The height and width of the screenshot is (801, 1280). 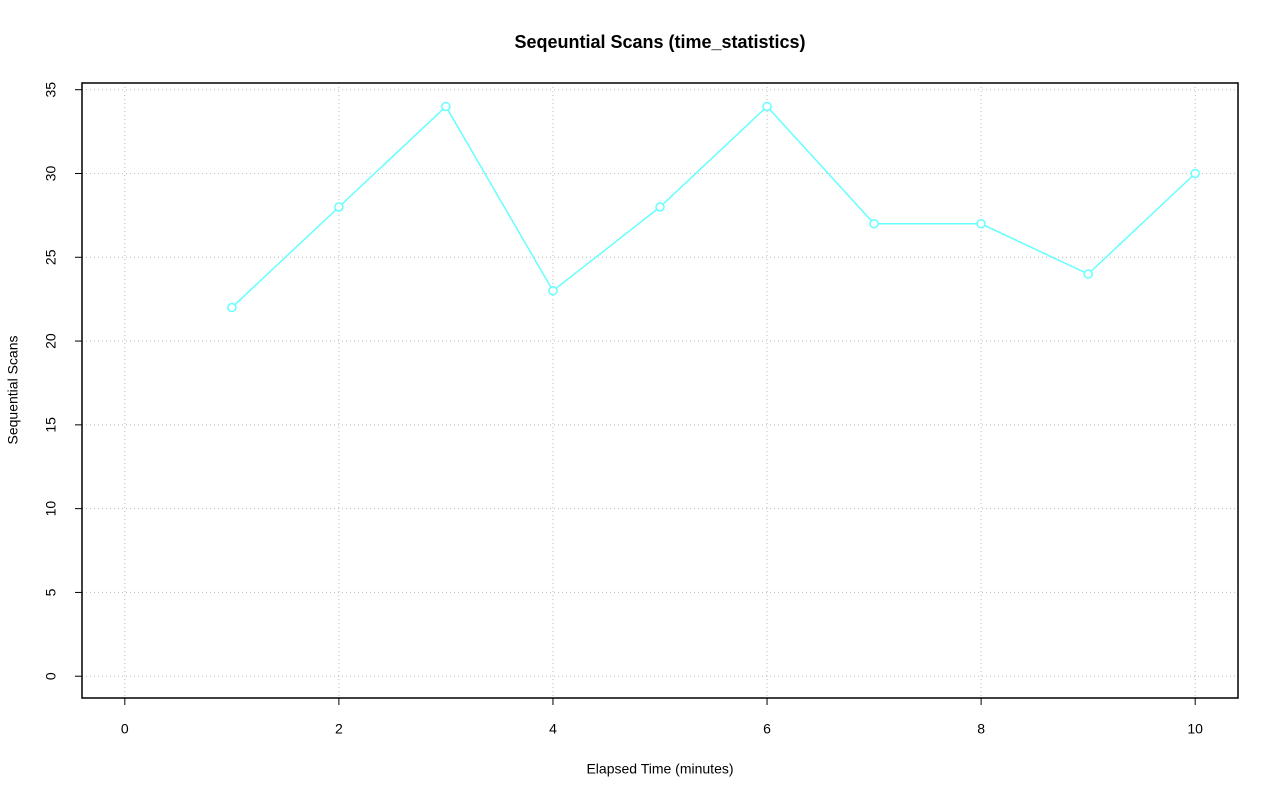 What do you see at coordinates (51, 341) in the screenshot?
I see `y-tick-label: 20` at bounding box center [51, 341].